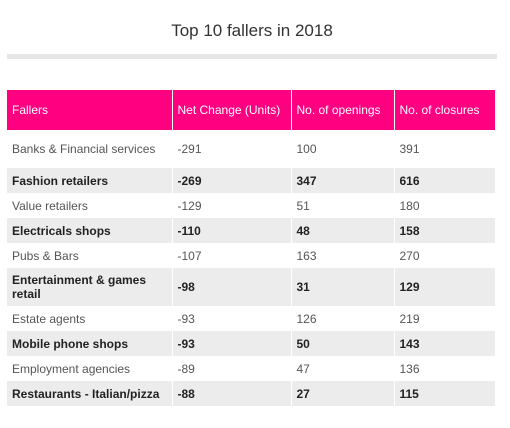 The width and height of the screenshot is (510, 428). I want to click on openings-cell: 27, so click(343, 393).